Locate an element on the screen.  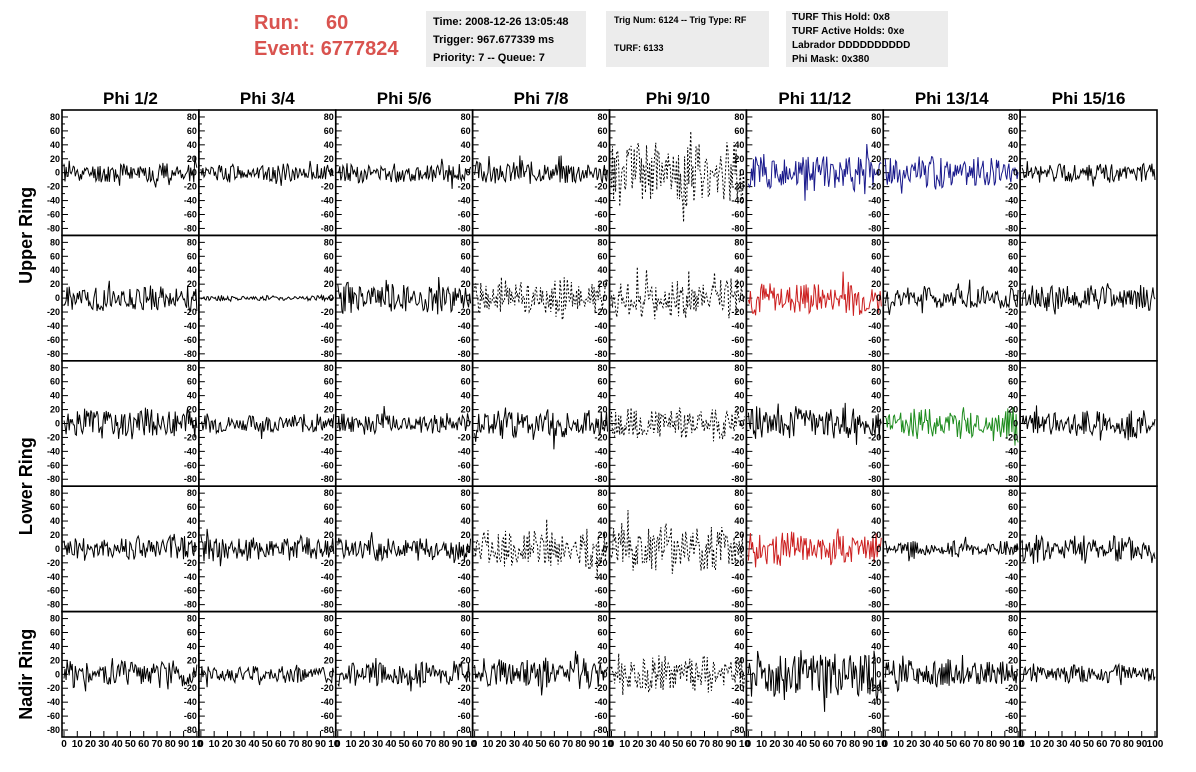
x-tick-label: 40 is located at coordinates (939, 744).